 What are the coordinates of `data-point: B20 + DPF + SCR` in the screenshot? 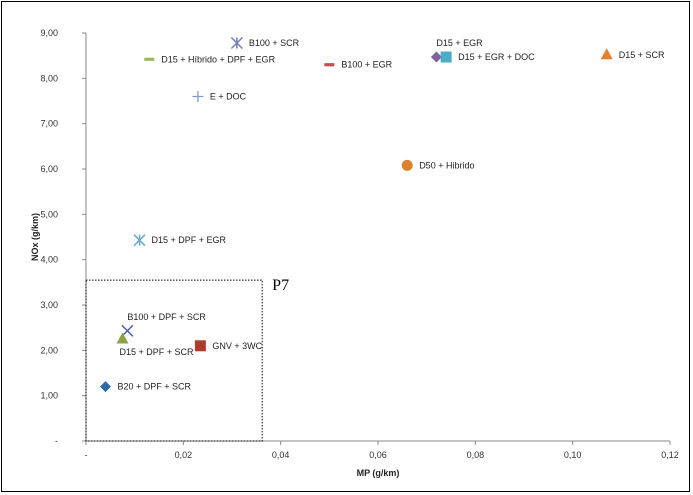 It's located at (145, 387).